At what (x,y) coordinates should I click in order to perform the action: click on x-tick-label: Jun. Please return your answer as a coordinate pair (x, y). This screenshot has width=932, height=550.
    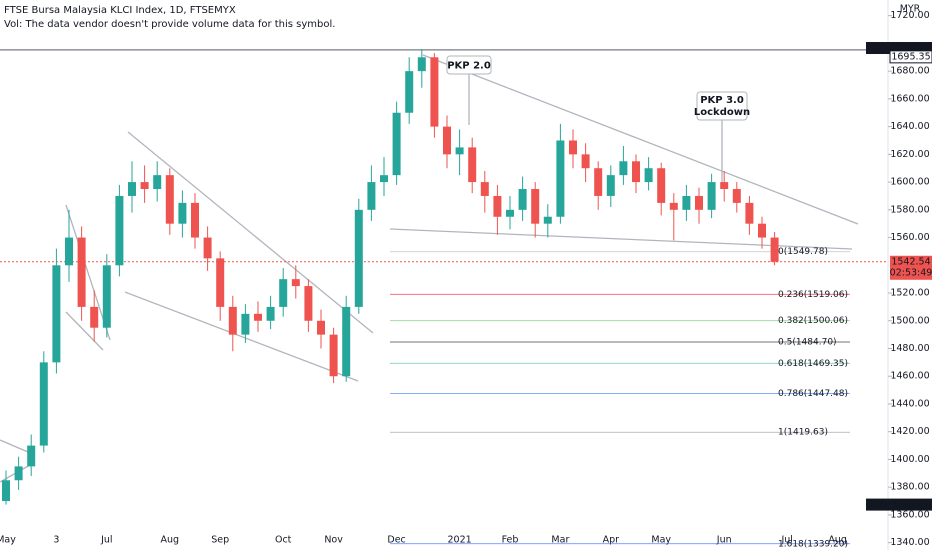
    Looking at the image, I should click on (724, 540).